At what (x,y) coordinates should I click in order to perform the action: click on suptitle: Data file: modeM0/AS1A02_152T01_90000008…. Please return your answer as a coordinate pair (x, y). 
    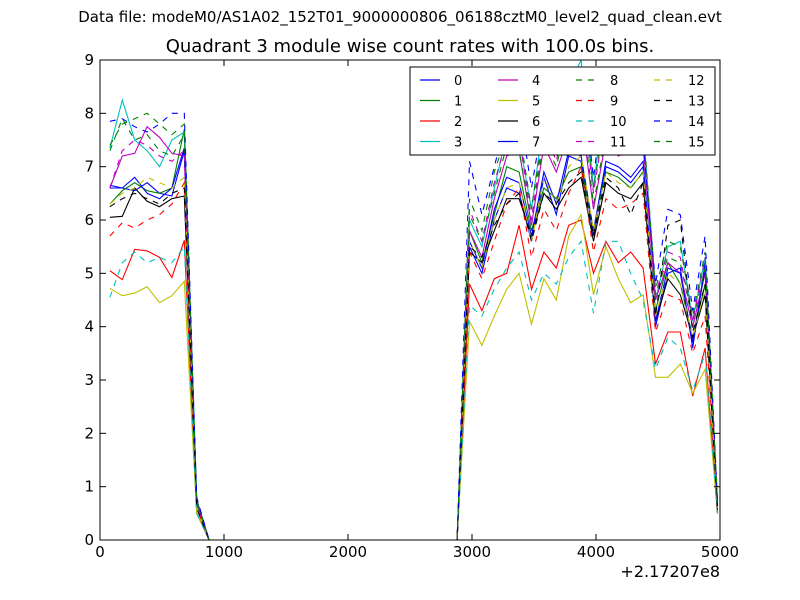
    Looking at the image, I should click on (400, 17).